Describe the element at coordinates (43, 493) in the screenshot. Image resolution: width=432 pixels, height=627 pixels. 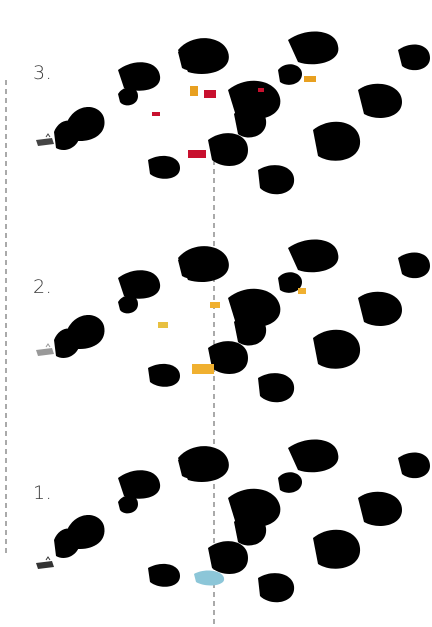
I see `layer-1-label: 1.` at that location.